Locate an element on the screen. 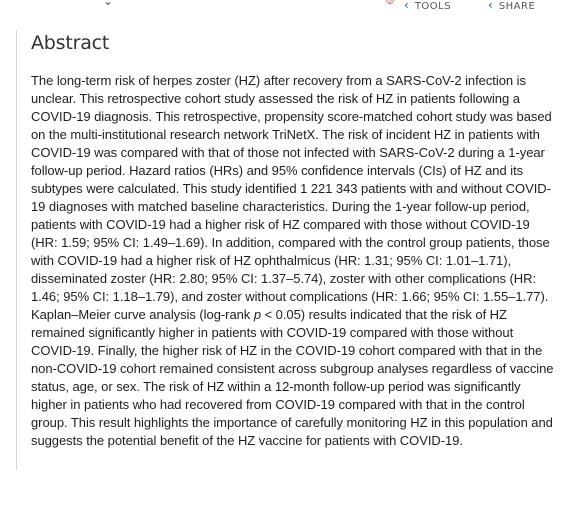 The image size is (570, 514). tools-label: TOOLS is located at coordinates (433, 6).